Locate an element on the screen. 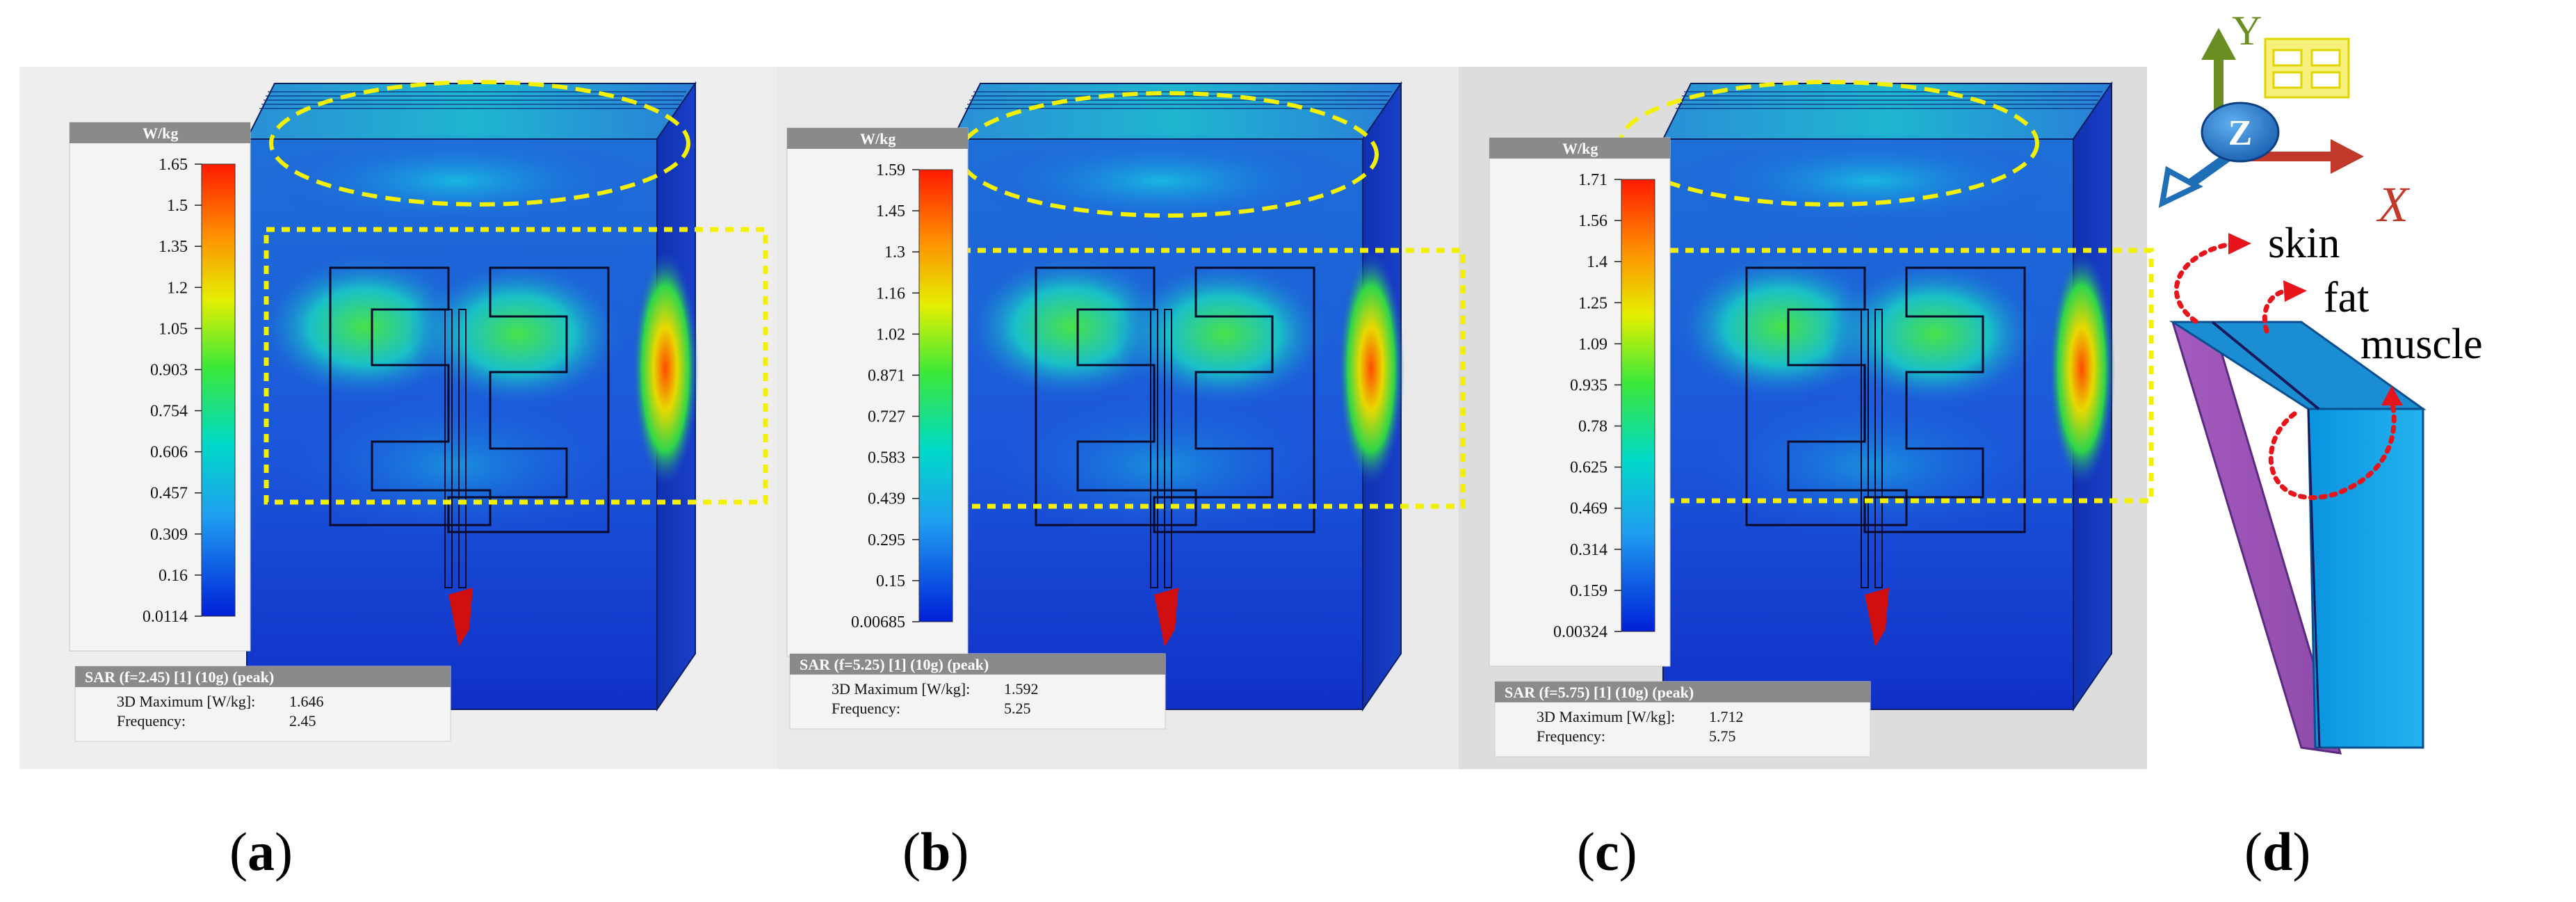 The height and width of the screenshot is (902, 2576). scale-tick-label: 0.727 is located at coordinates (886, 417).